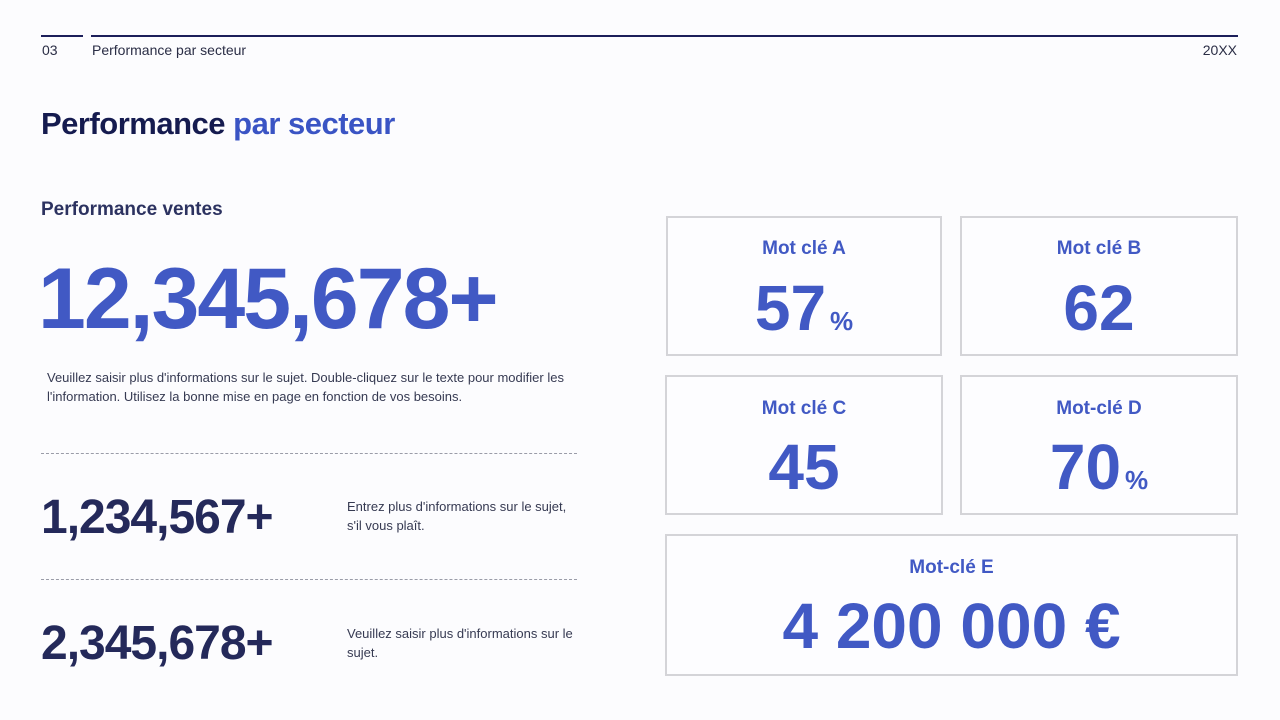 The height and width of the screenshot is (720, 1280). Describe the element at coordinates (62, 36) in the screenshot. I see `header-rule-short` at that location.